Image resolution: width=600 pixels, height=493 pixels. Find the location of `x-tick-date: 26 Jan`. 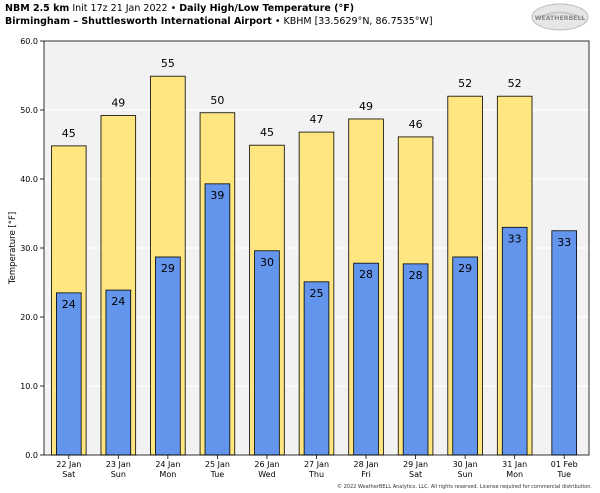

x-tick-date: 26 Jan is located at coordinates (266, 464).